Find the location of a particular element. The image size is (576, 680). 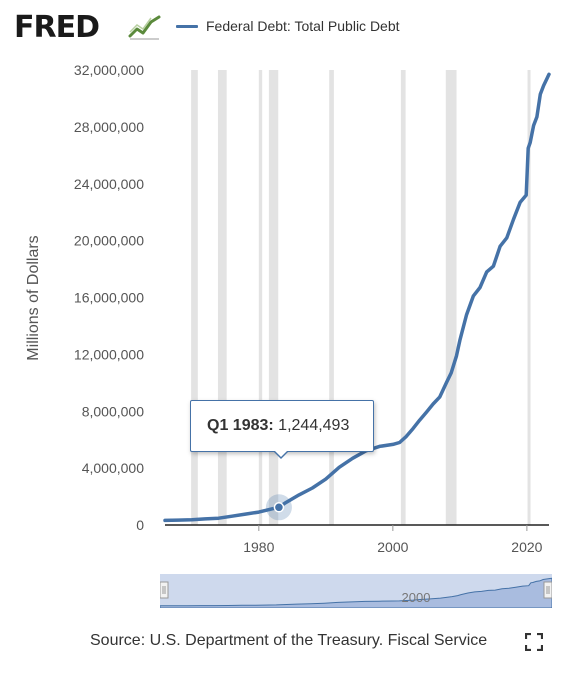

y-axis-label: Millions of Dollars is located at coordinates (33, 297).